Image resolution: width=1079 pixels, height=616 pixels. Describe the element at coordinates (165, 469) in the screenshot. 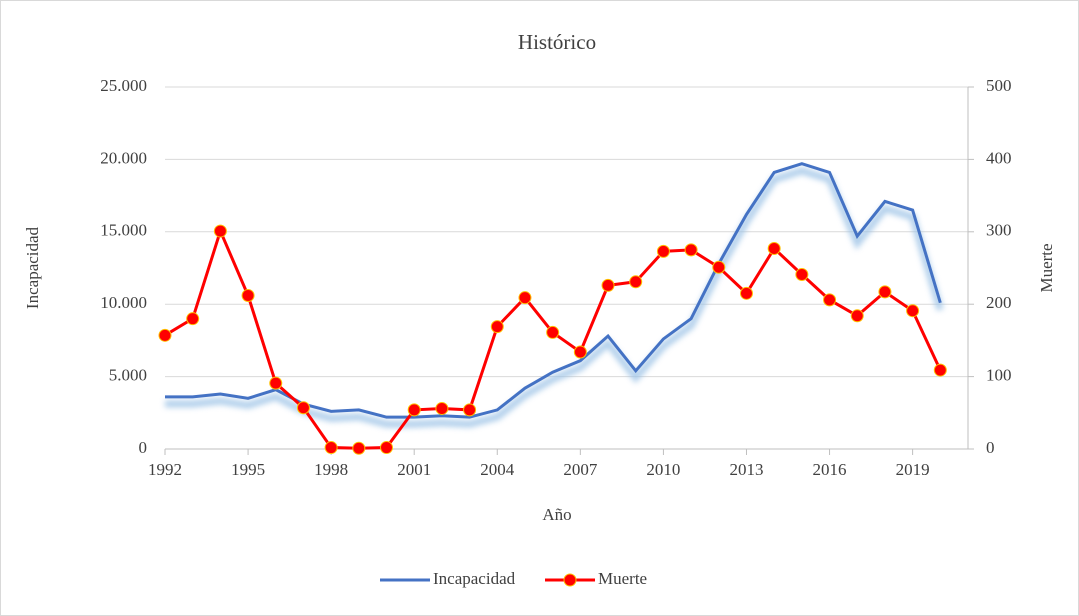

I see `x-tick-label: 1992` at that location.